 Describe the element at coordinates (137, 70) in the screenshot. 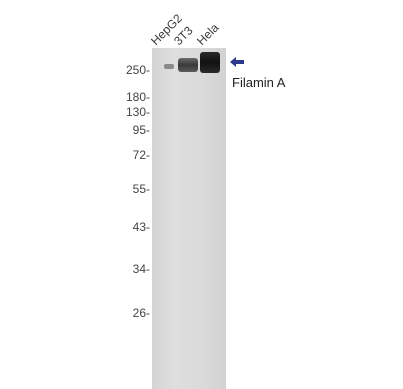

I see `marker-250: 250-` at that location.